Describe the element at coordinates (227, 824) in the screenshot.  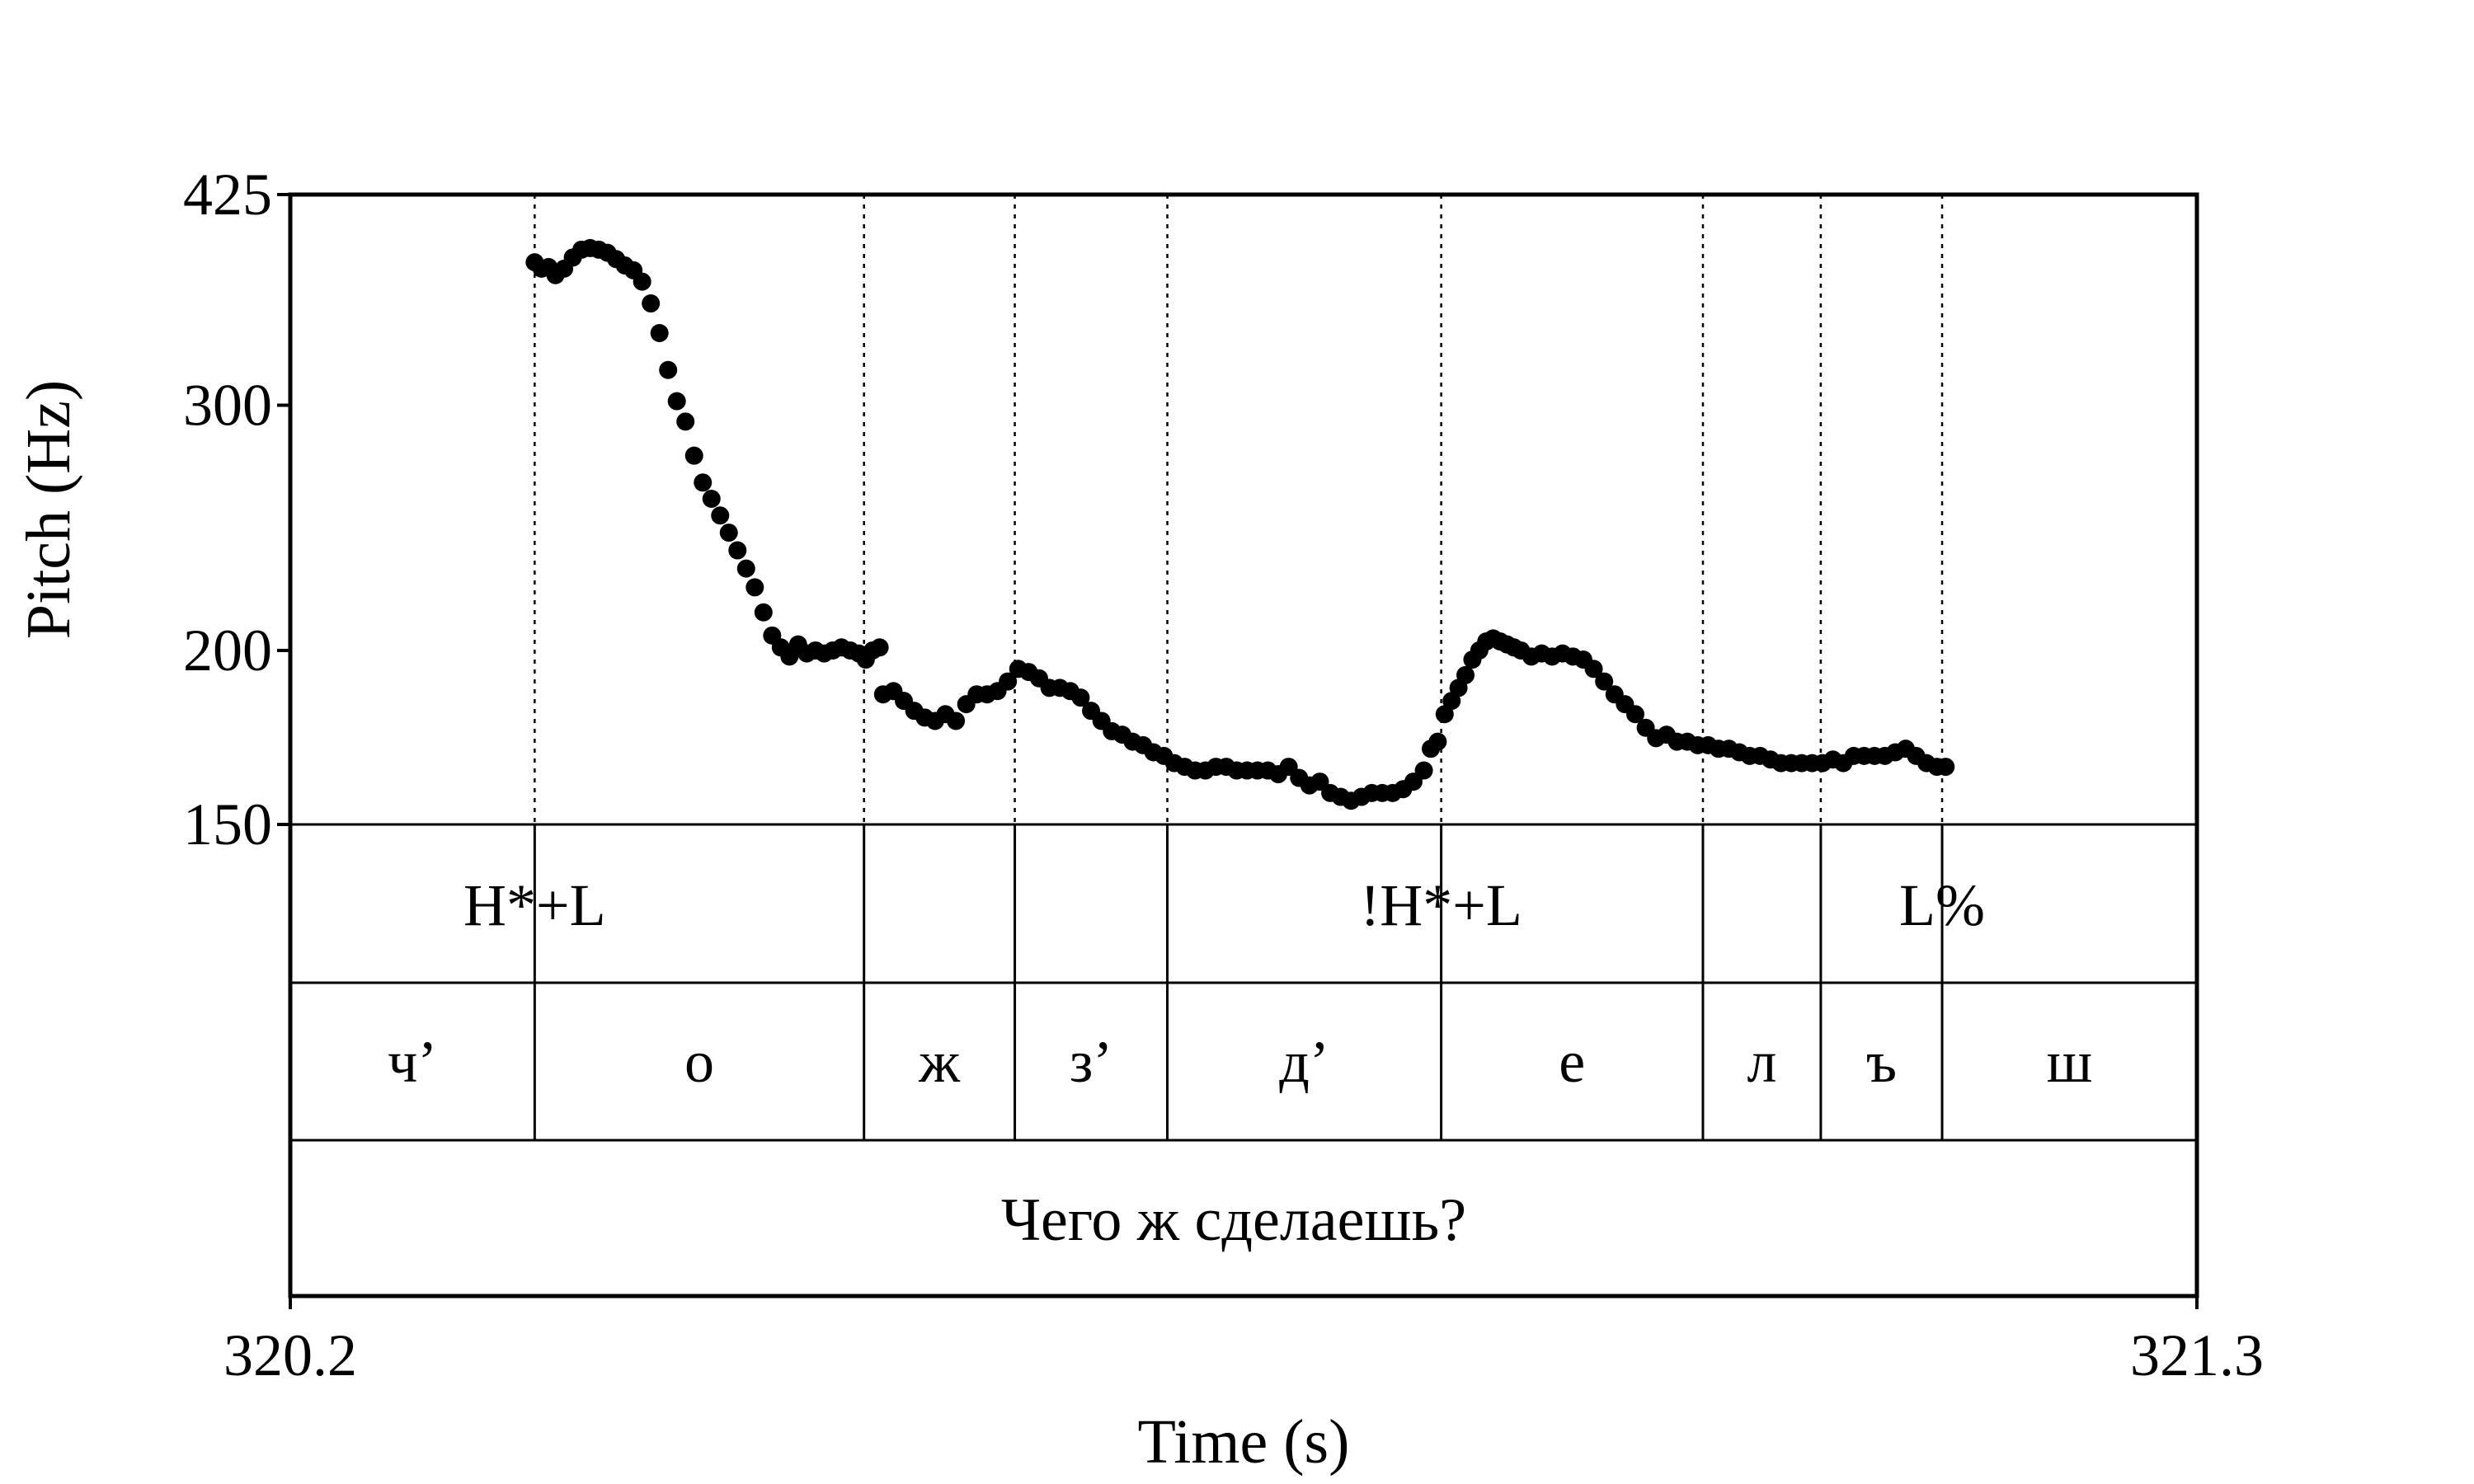
I see `y-tick-label: 150` at that location.